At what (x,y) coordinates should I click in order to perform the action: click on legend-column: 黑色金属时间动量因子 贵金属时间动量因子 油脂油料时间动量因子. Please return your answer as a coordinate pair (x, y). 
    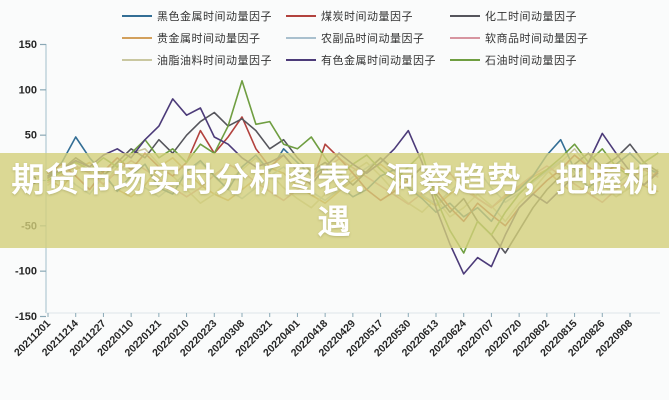
    Looking at the image, I should click on (197, 38).